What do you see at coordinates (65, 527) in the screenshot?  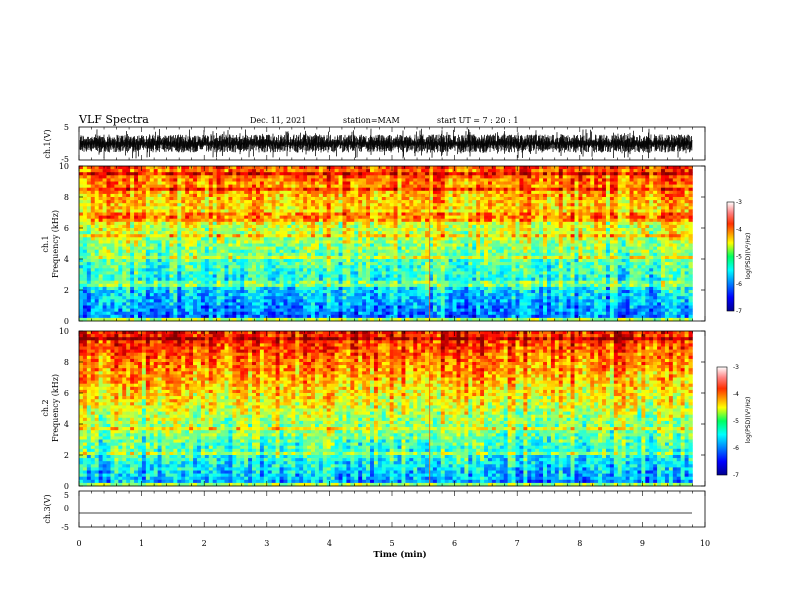 I see `ch3-ytick-min: -5` at bounding box center [65, 527].